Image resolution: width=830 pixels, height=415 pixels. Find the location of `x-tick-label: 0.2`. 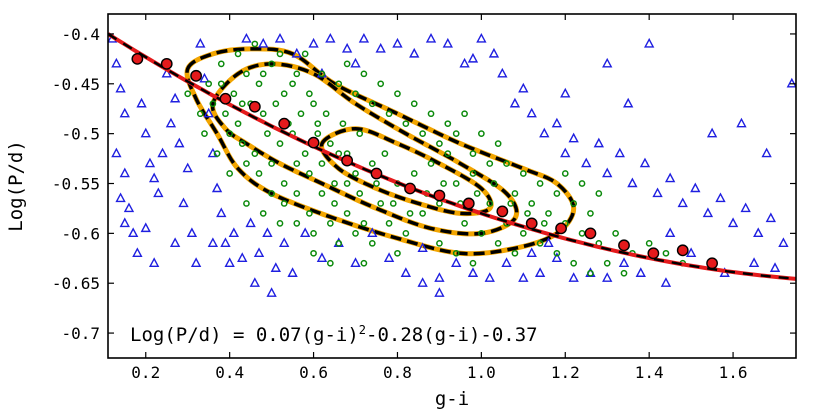

x-tick-label: 0.2 is located at coordinates (145, 372).